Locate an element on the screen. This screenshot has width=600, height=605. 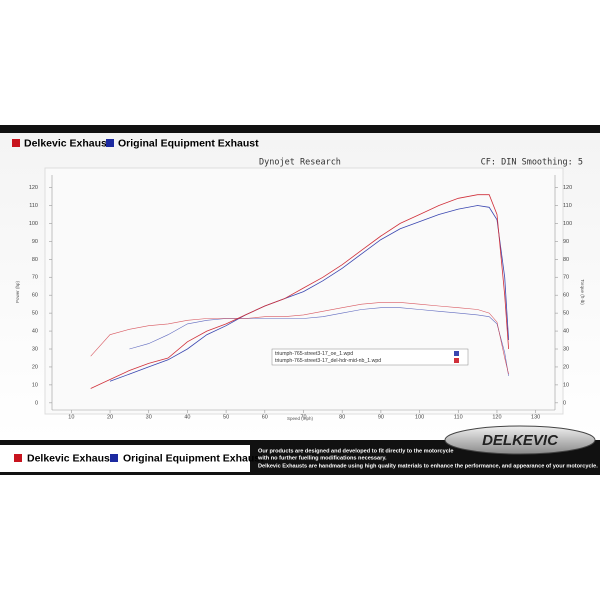
x-tick-label: 70 is located at coordinates (303, 417).